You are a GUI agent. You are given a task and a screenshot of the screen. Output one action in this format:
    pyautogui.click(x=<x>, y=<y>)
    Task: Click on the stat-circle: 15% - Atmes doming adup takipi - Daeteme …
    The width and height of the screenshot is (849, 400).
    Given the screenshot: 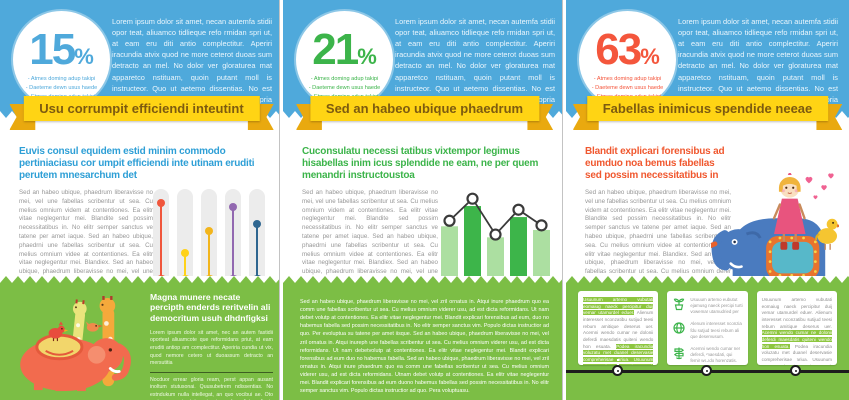 What is the action you would take?
    pyautogui.click(x=61, y=59)
    